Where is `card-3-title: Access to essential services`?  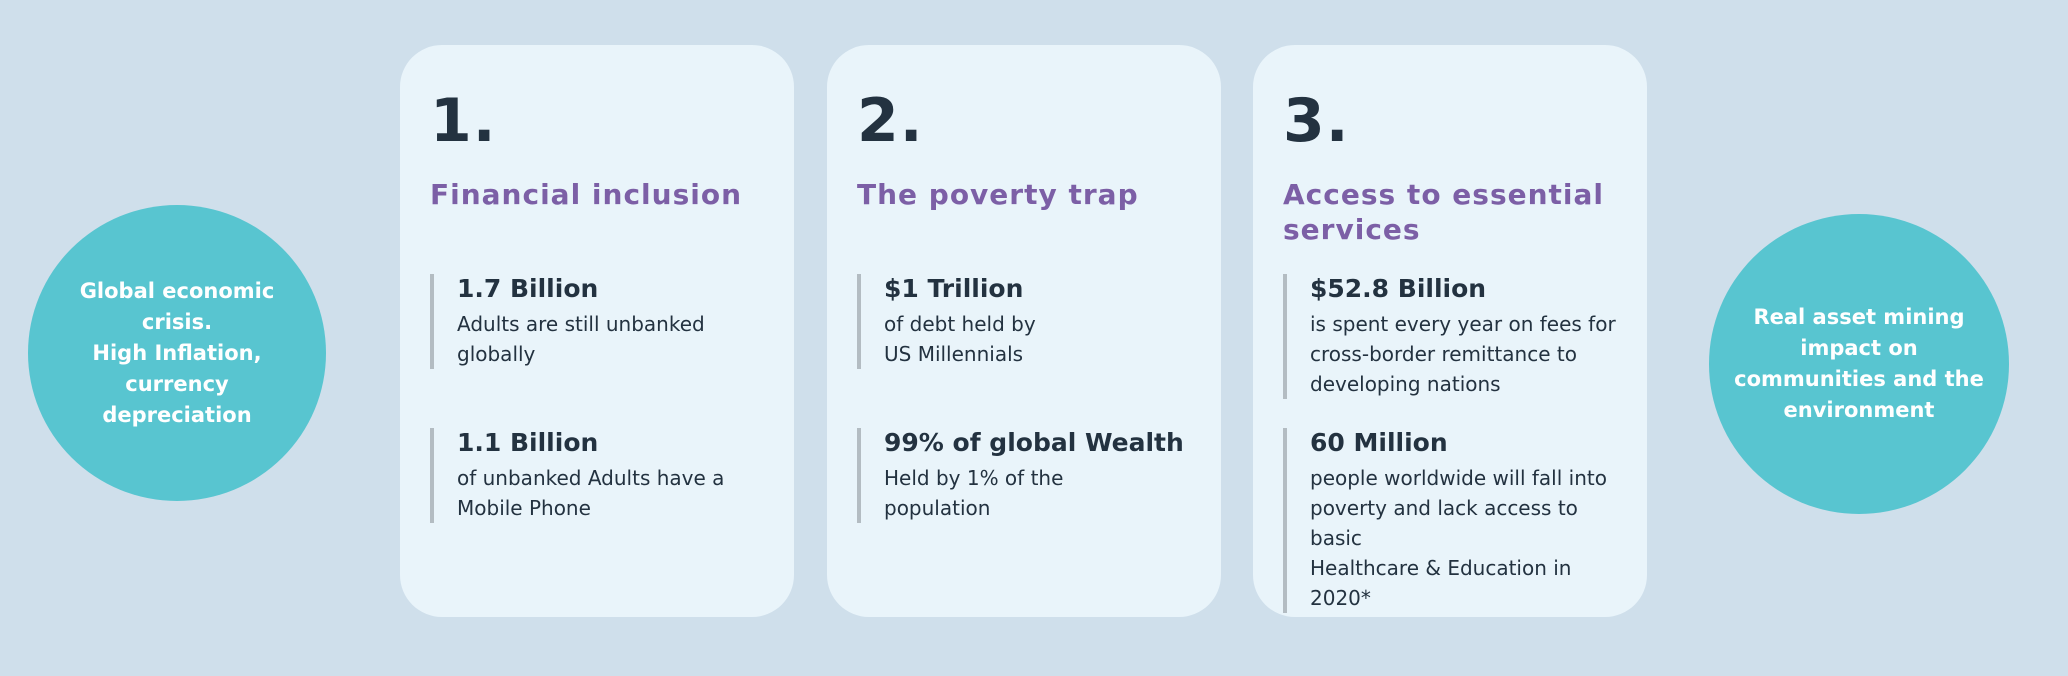 card-3-title: Access to essential services is located at coordinates (1444, 212).